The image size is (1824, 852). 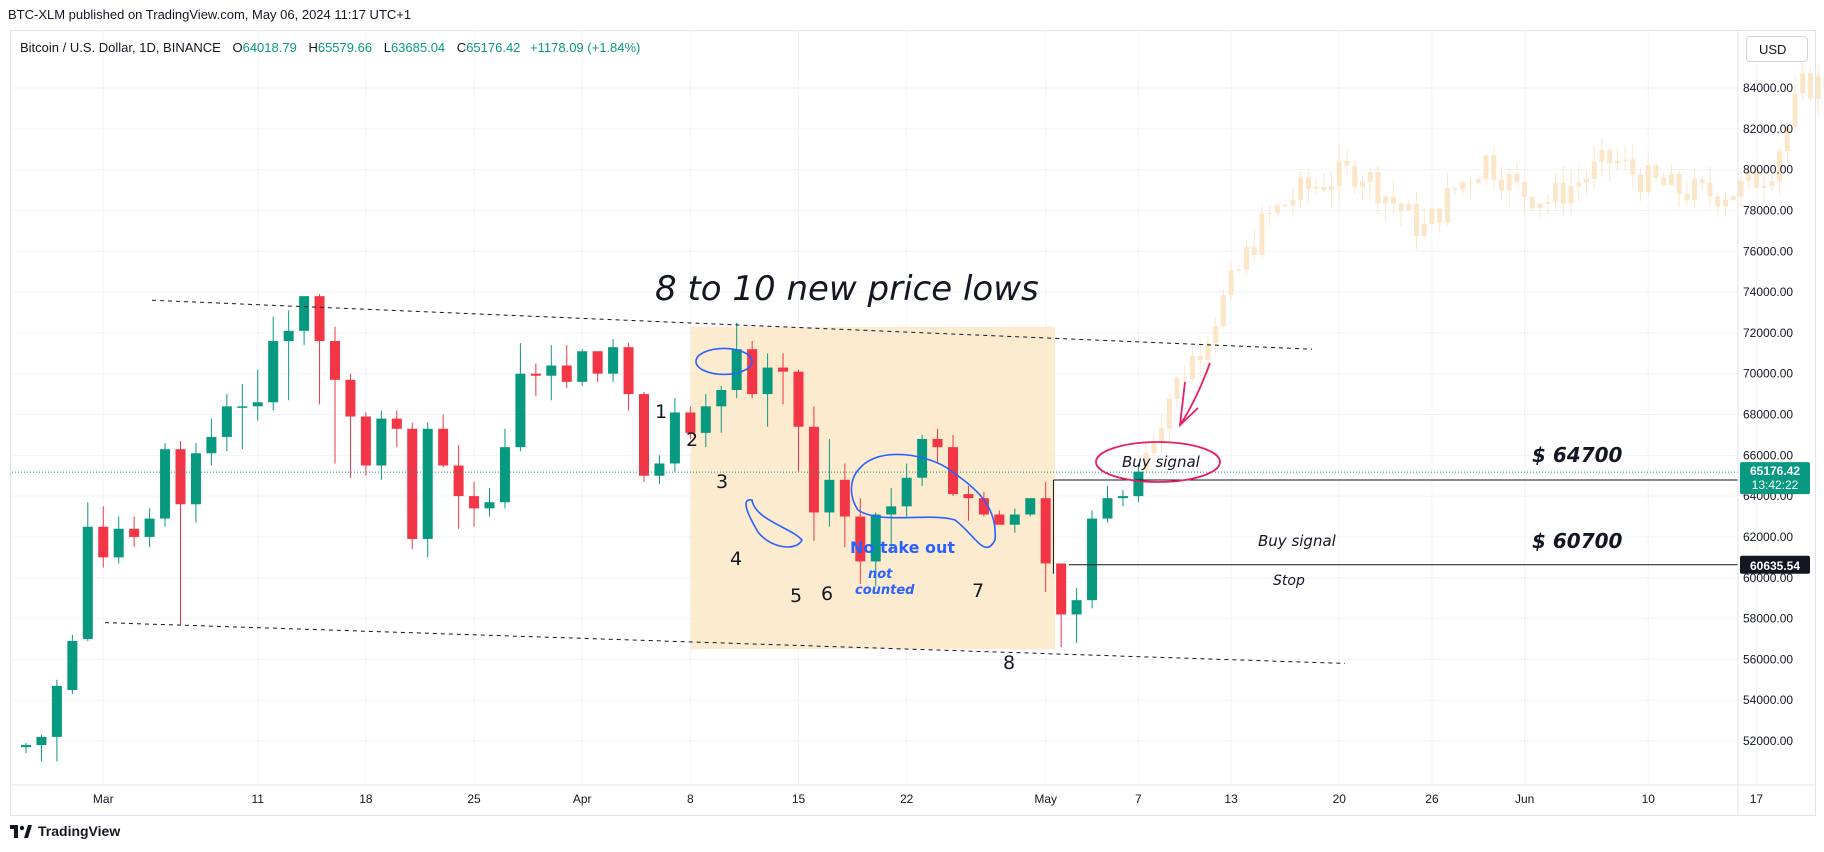 What do you see at coordinates (1577, 455) in the screenshot?
I see `price-note-64700: $ 64700` at bounding box center [1577, 455].